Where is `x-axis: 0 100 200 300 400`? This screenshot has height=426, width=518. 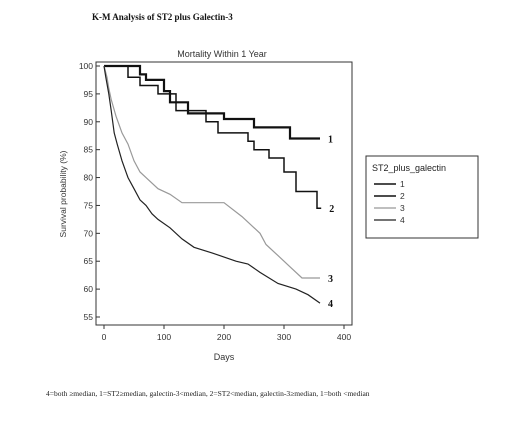
x-axis: 0 100 200 300 400 is located at coordinates (227, 333).